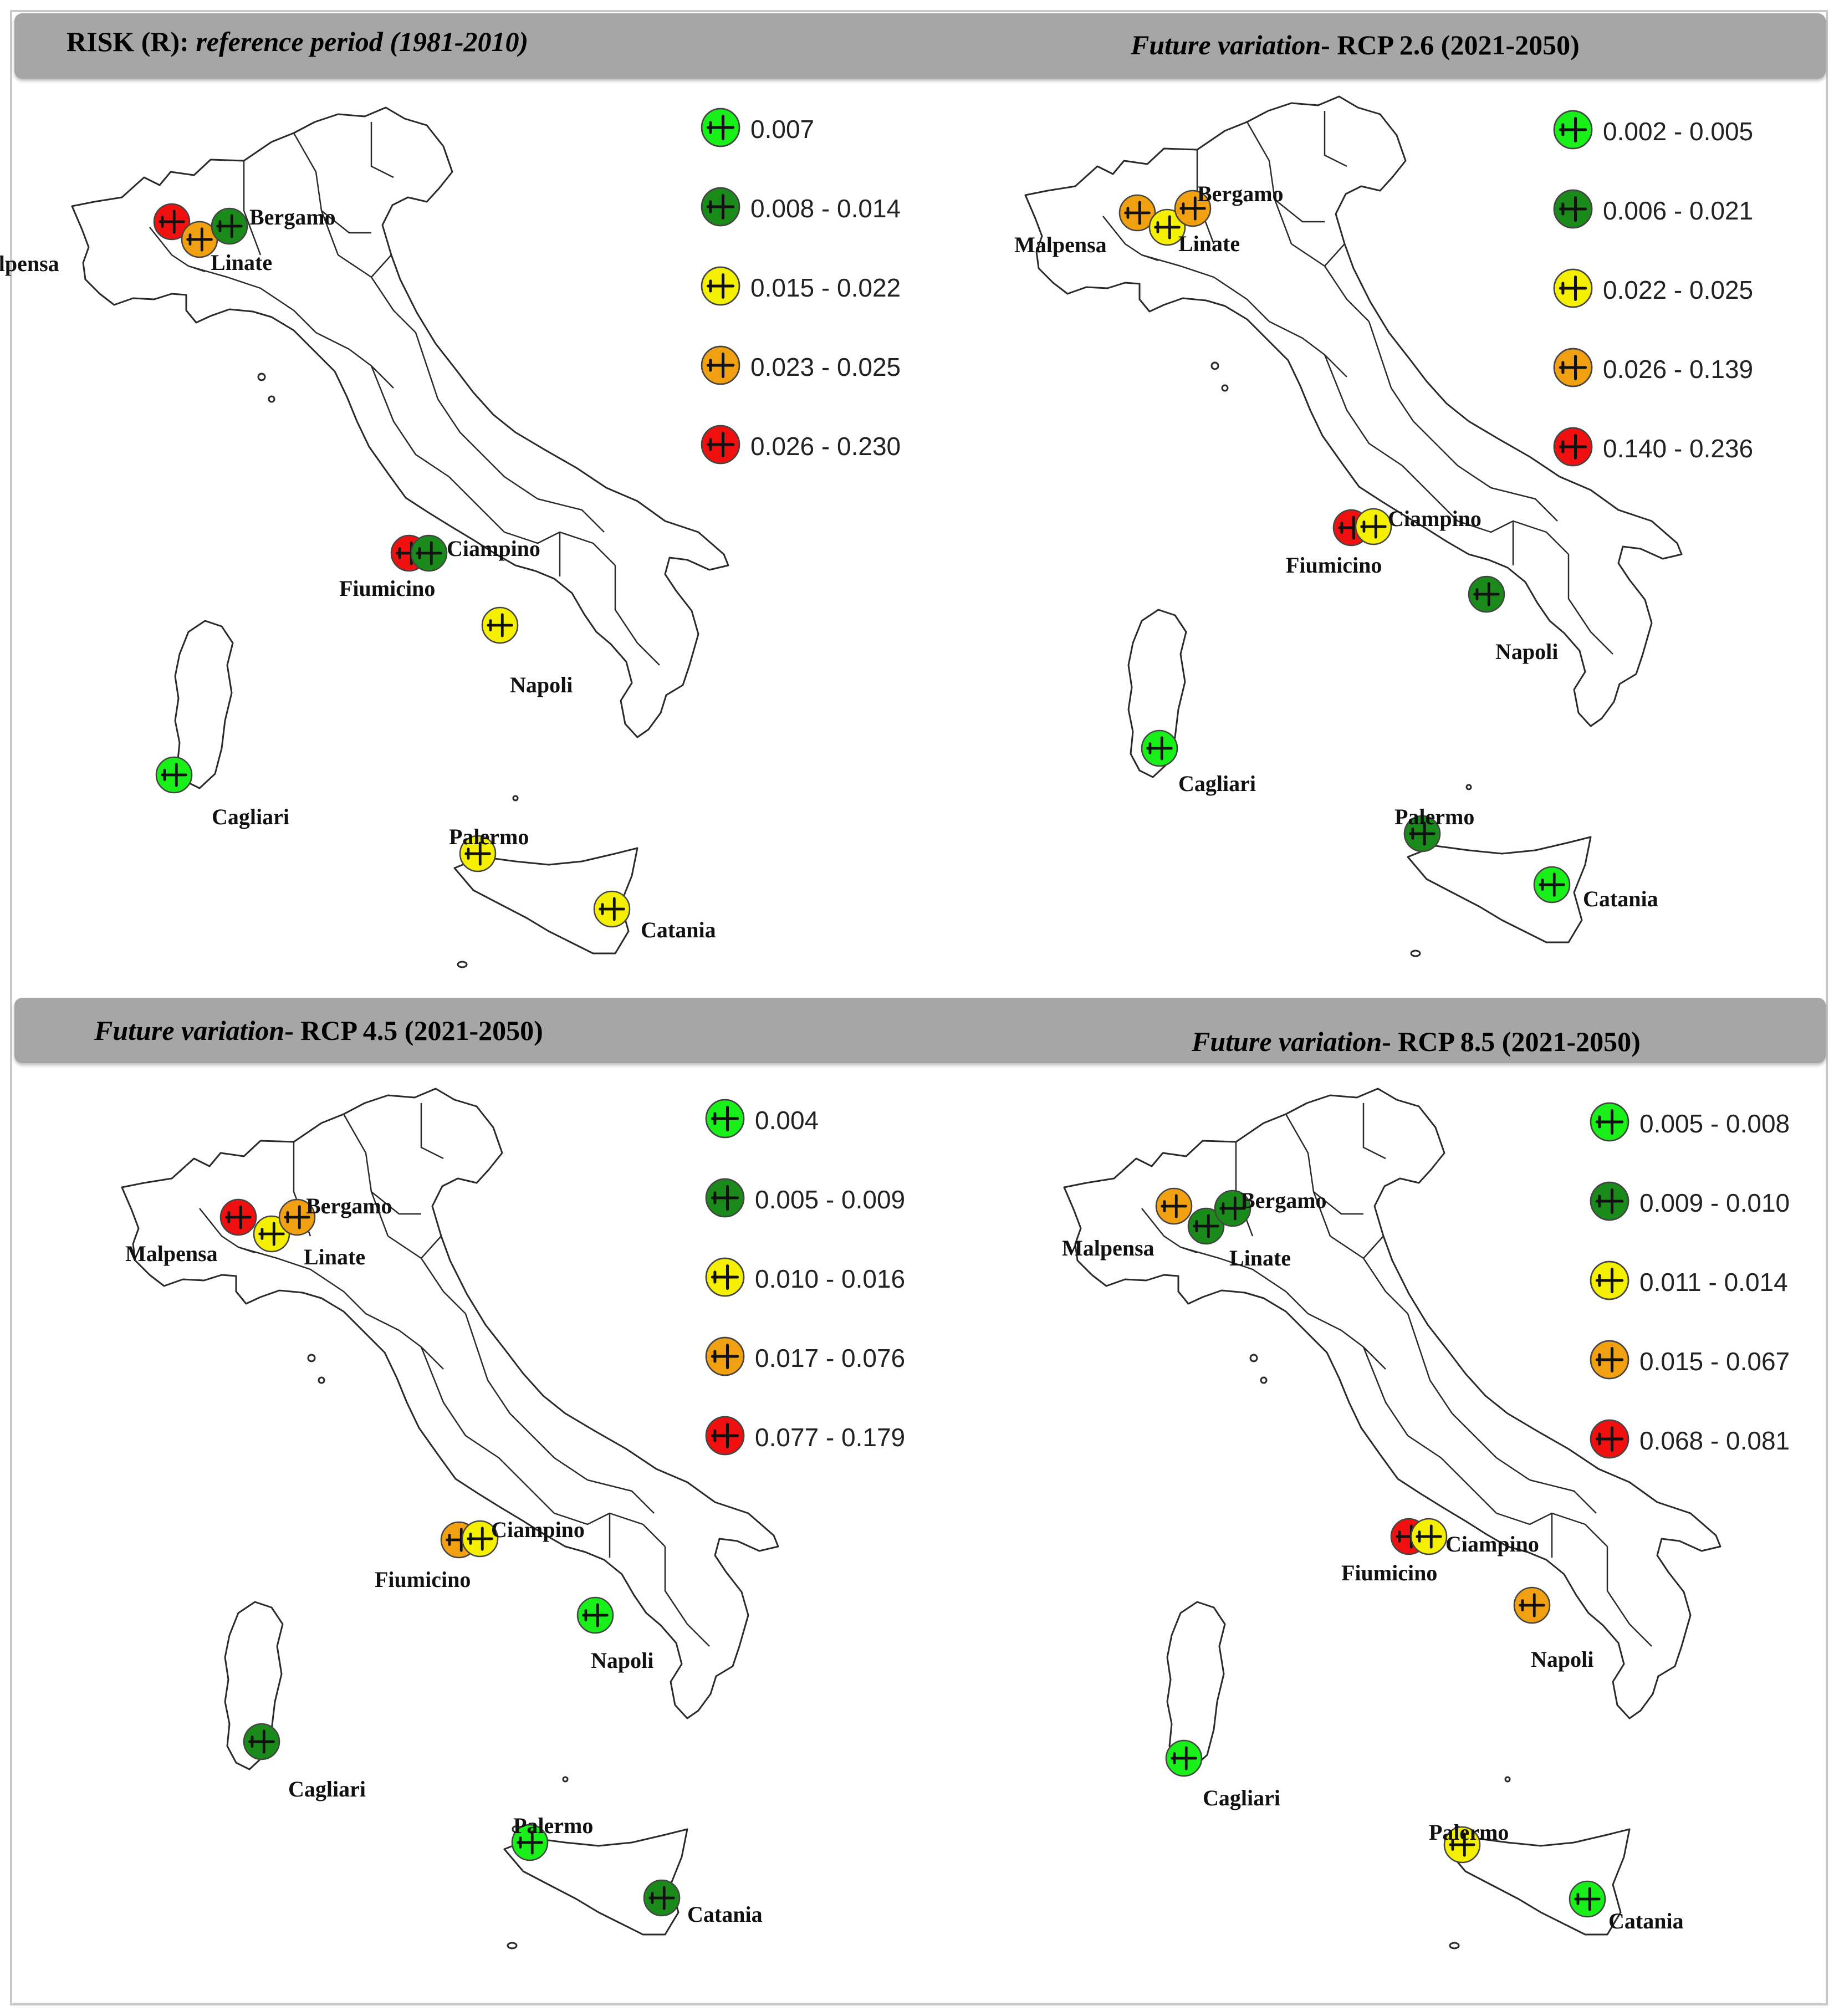 Image resolution: width=1839 pixels, height=2016 pixels. I want to click on legend-label: 0.005 - 0.009, so click(830, 1200).